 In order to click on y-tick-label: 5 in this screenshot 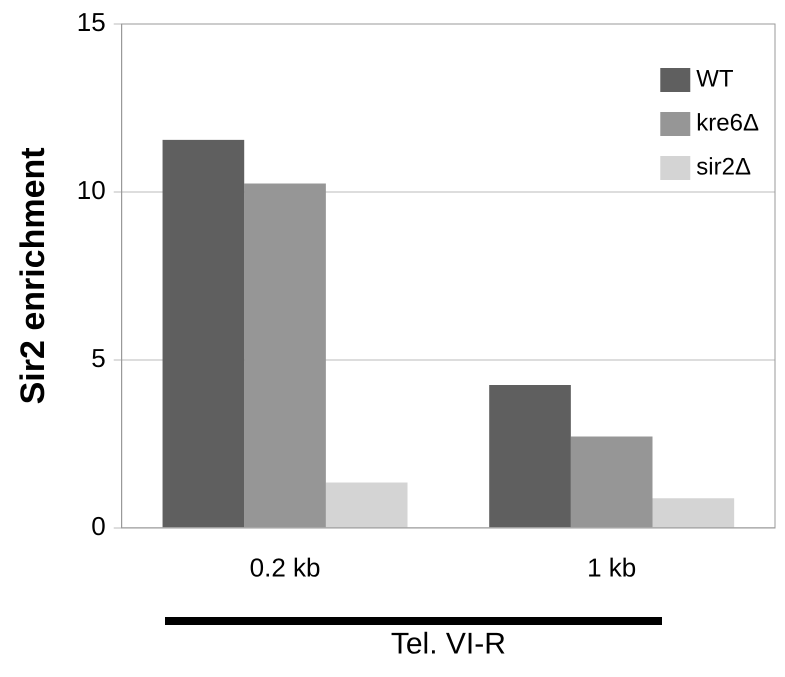, I will do `click(98, 358)`.